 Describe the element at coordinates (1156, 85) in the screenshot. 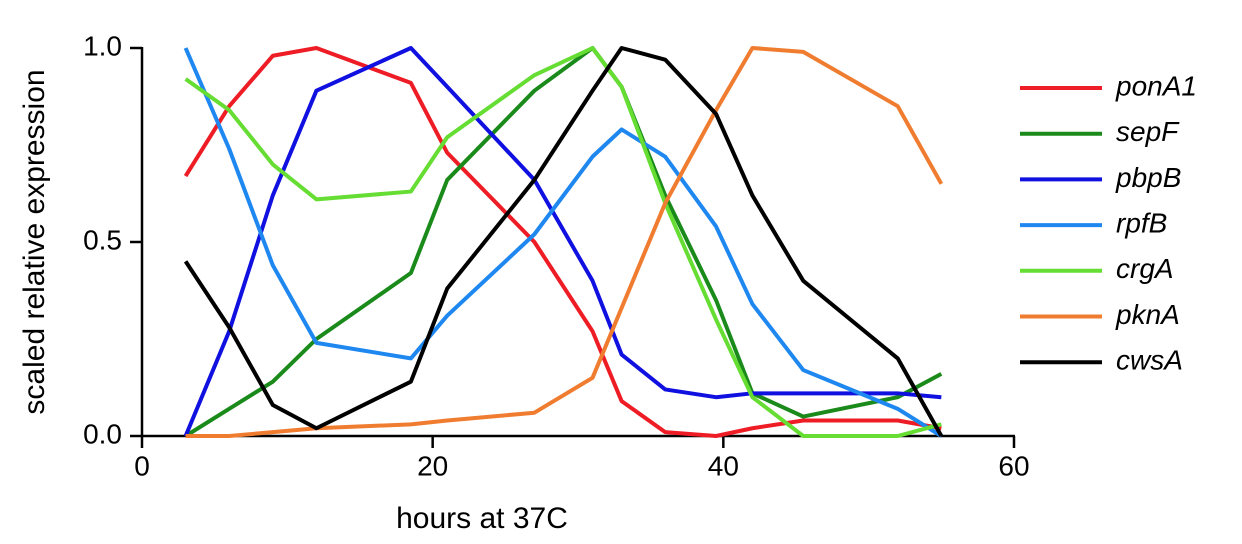

I see `legend-label: ponA1` at that location.